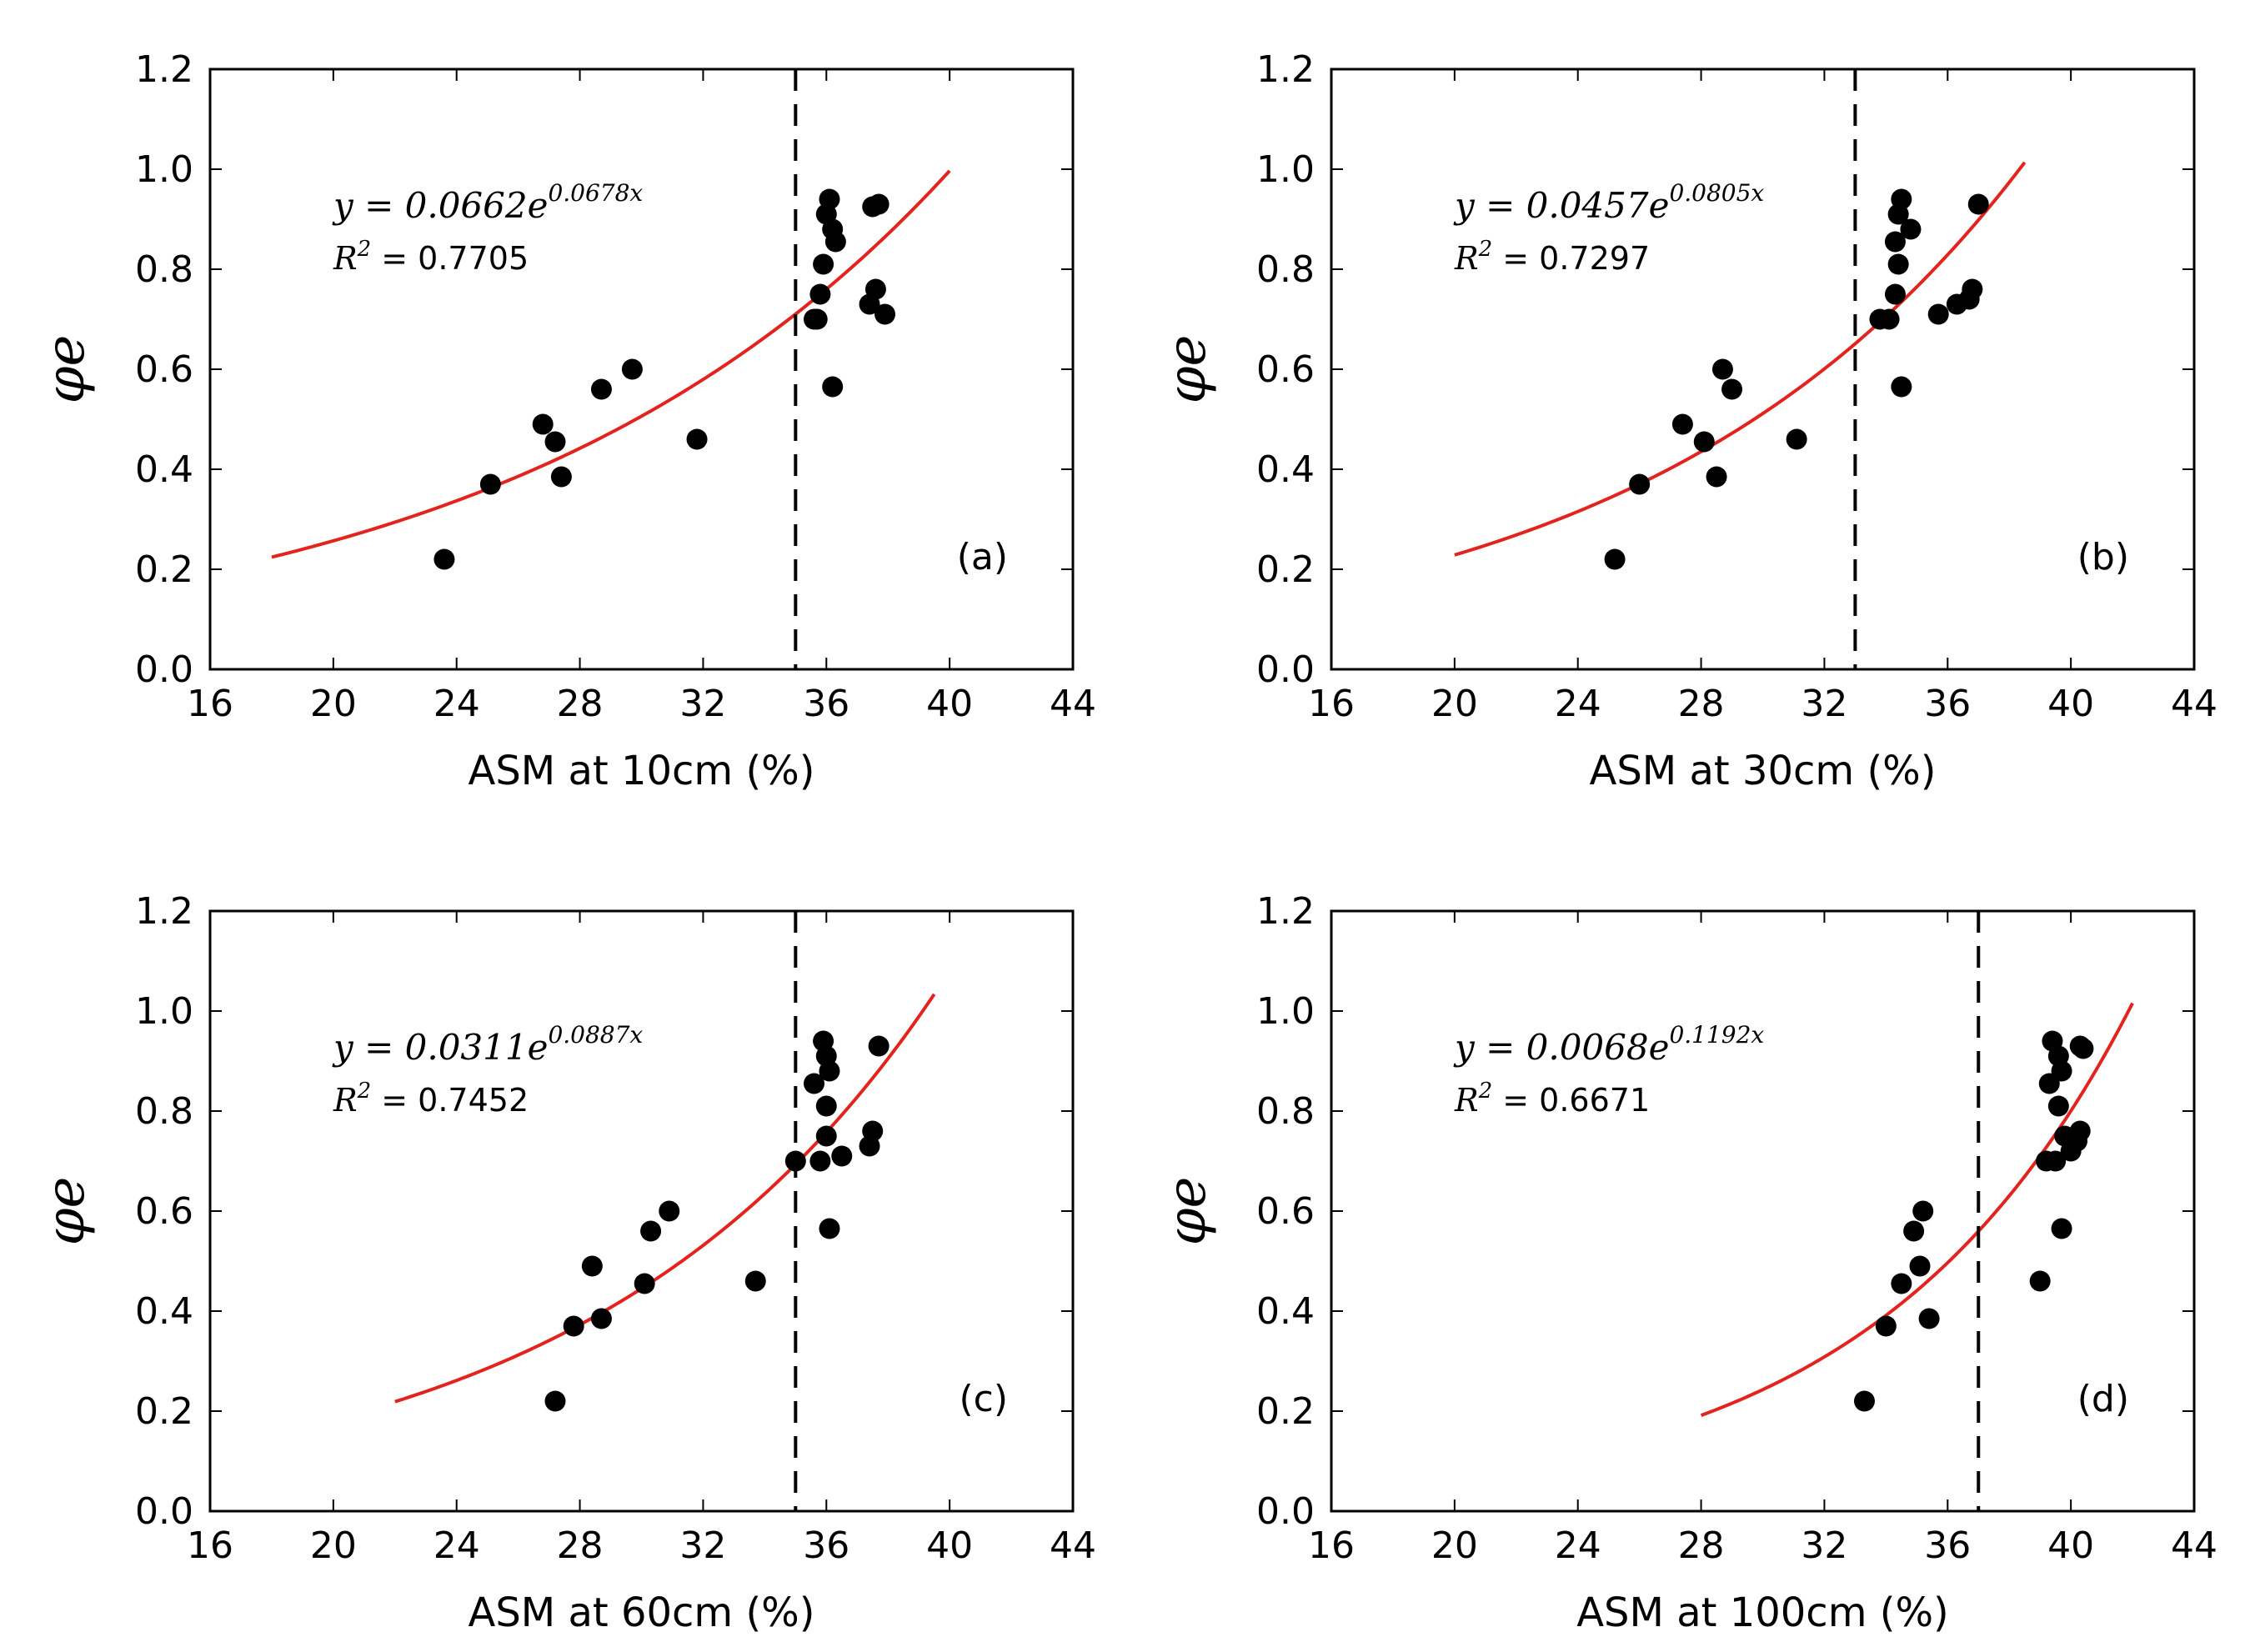 The height and width of the screenshot is (1652, 2245). I want to click on r-squared-value: = 0.7705, so click(450, 258).